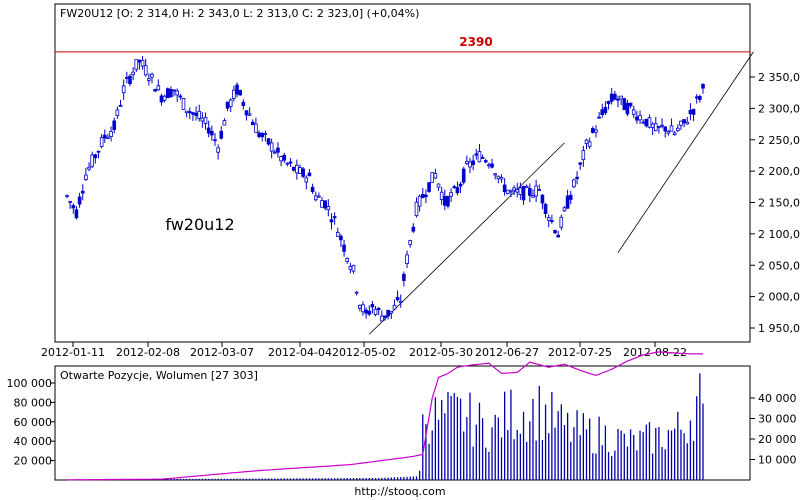 The height and width of the screenshot is (500, 800). I want to click on price-y-tick-label: 2 050,0, so click(779, 265).